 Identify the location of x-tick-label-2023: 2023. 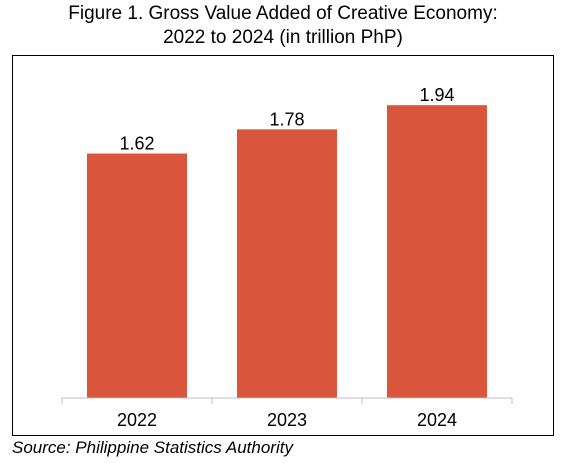
(287, 420).